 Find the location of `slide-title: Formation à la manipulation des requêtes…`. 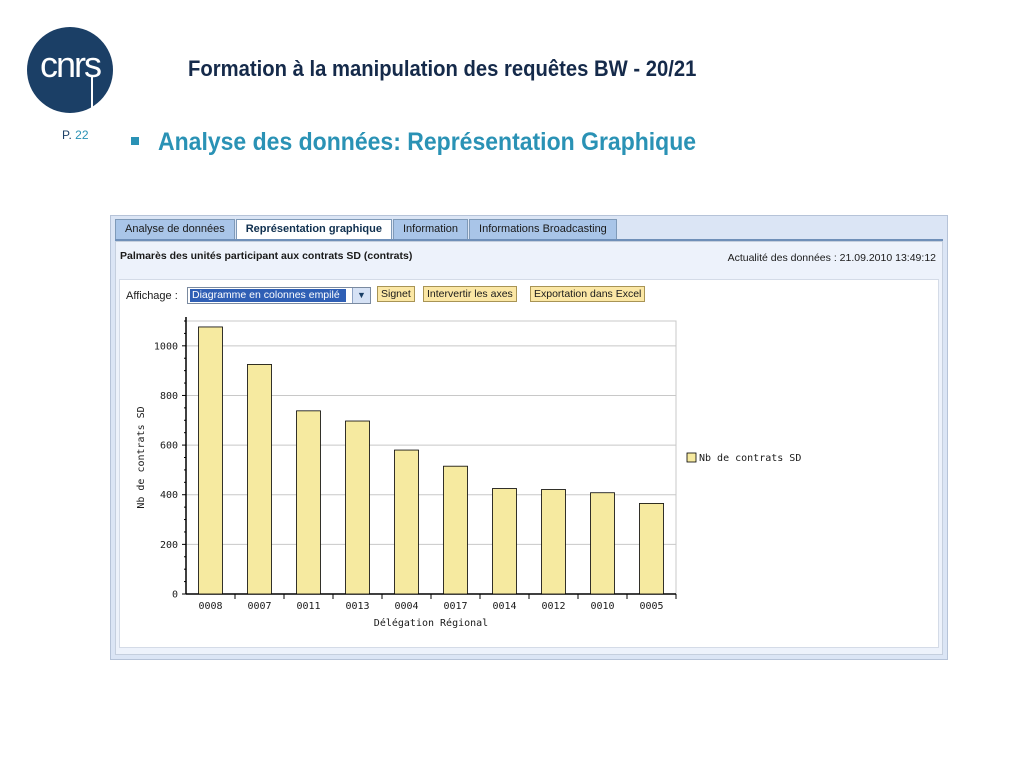

slide-title: Formation à la manipulation des requêtes… is located at coordinates (442, 68).